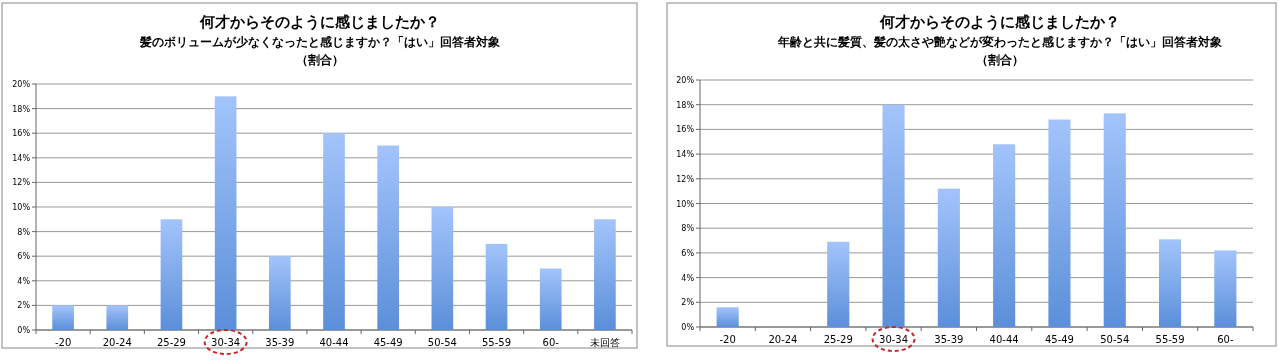 This screenshot has width=1279, height=360. I want to click on x-tick-label: 未回答, so click(604, 342).